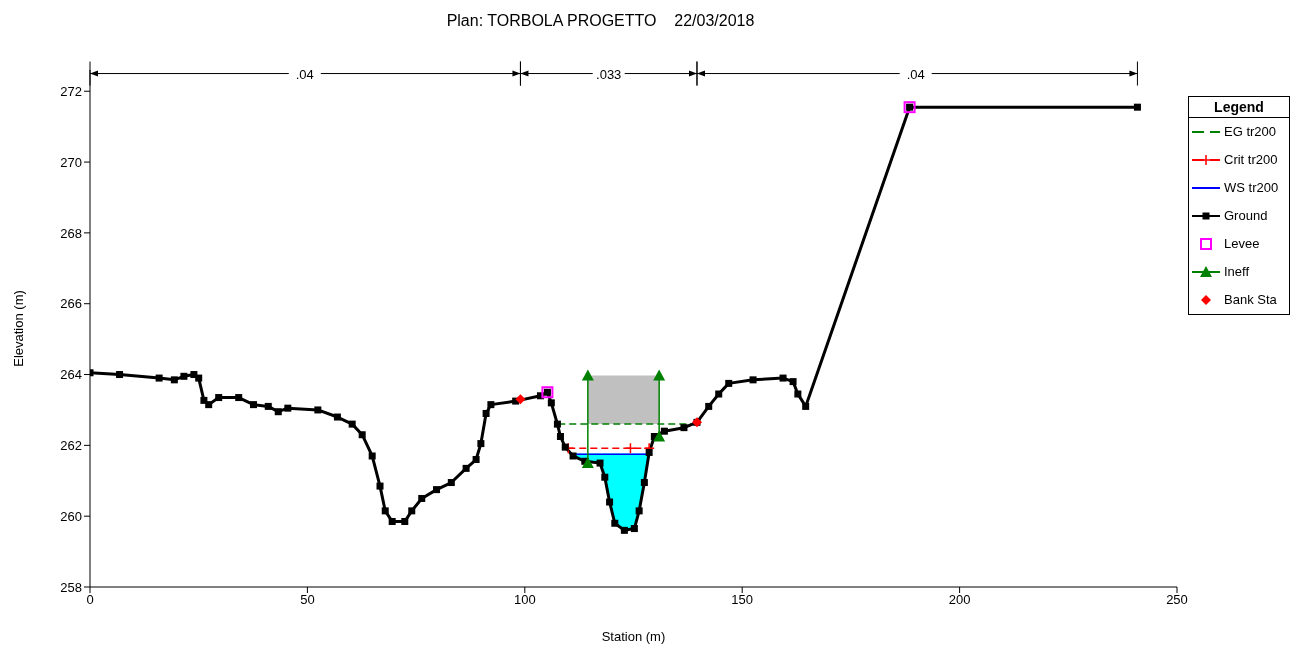  What do you see at coordinates (1251, 159) in the screenshot?
I see `legend-label: Crit tr200` at bounding box center [1251, 159].